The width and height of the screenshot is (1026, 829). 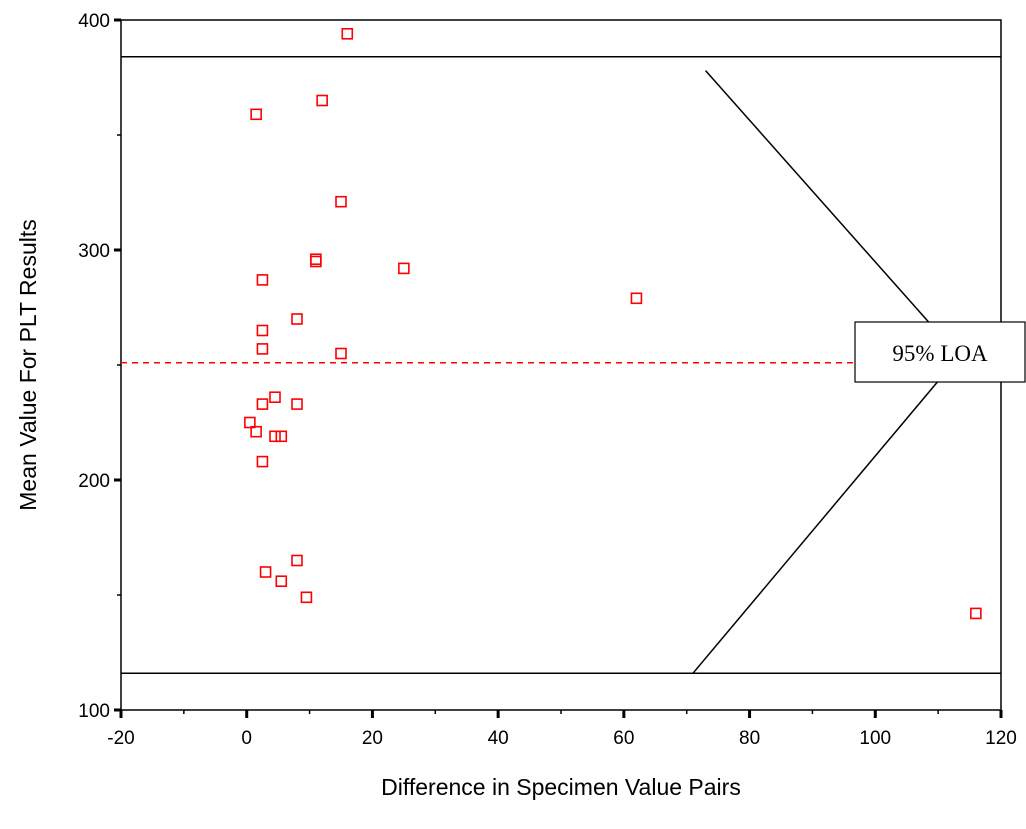 What do you see at coordinates (94, 711) in the screenshot?
I see `y-tick-label: 100` at bounding box center [94, 711].